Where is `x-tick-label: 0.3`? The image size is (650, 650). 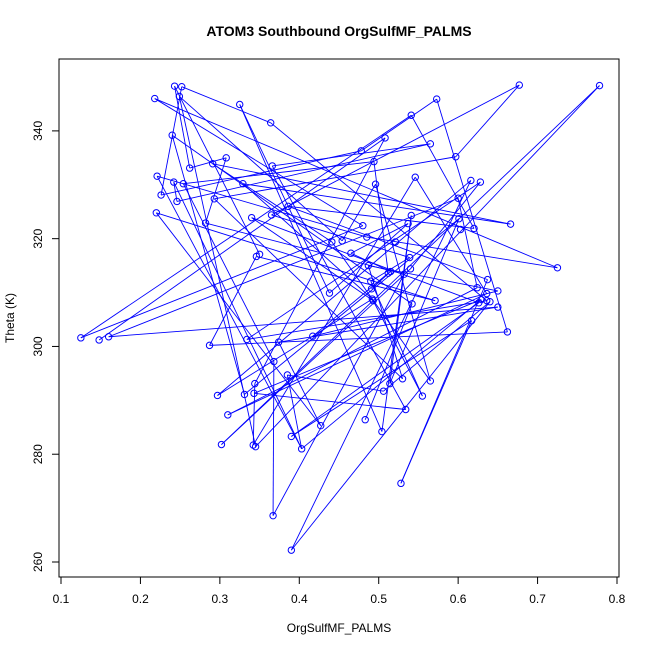
x-tick-label: 0.3 is located at coordinates (220, 599).